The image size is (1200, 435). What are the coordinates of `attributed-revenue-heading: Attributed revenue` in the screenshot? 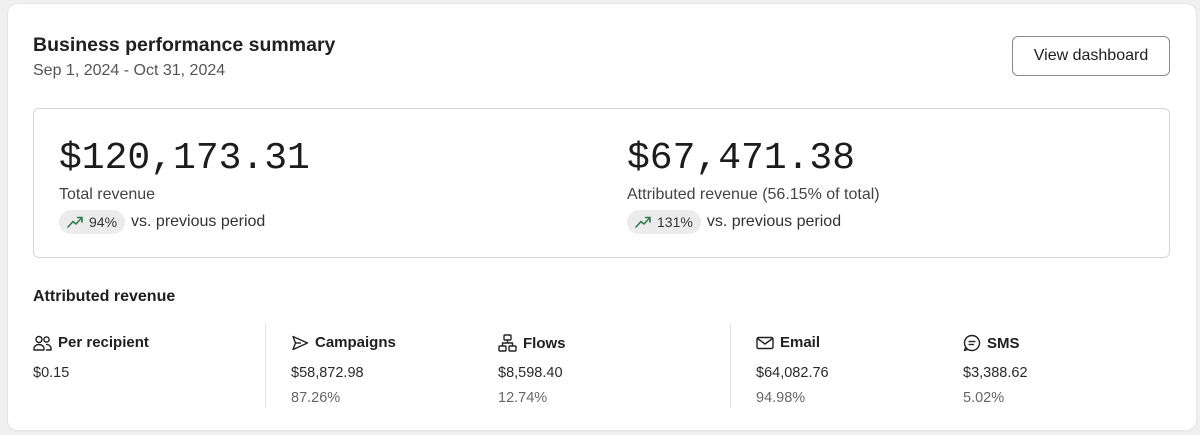 It's located at (104, 296).